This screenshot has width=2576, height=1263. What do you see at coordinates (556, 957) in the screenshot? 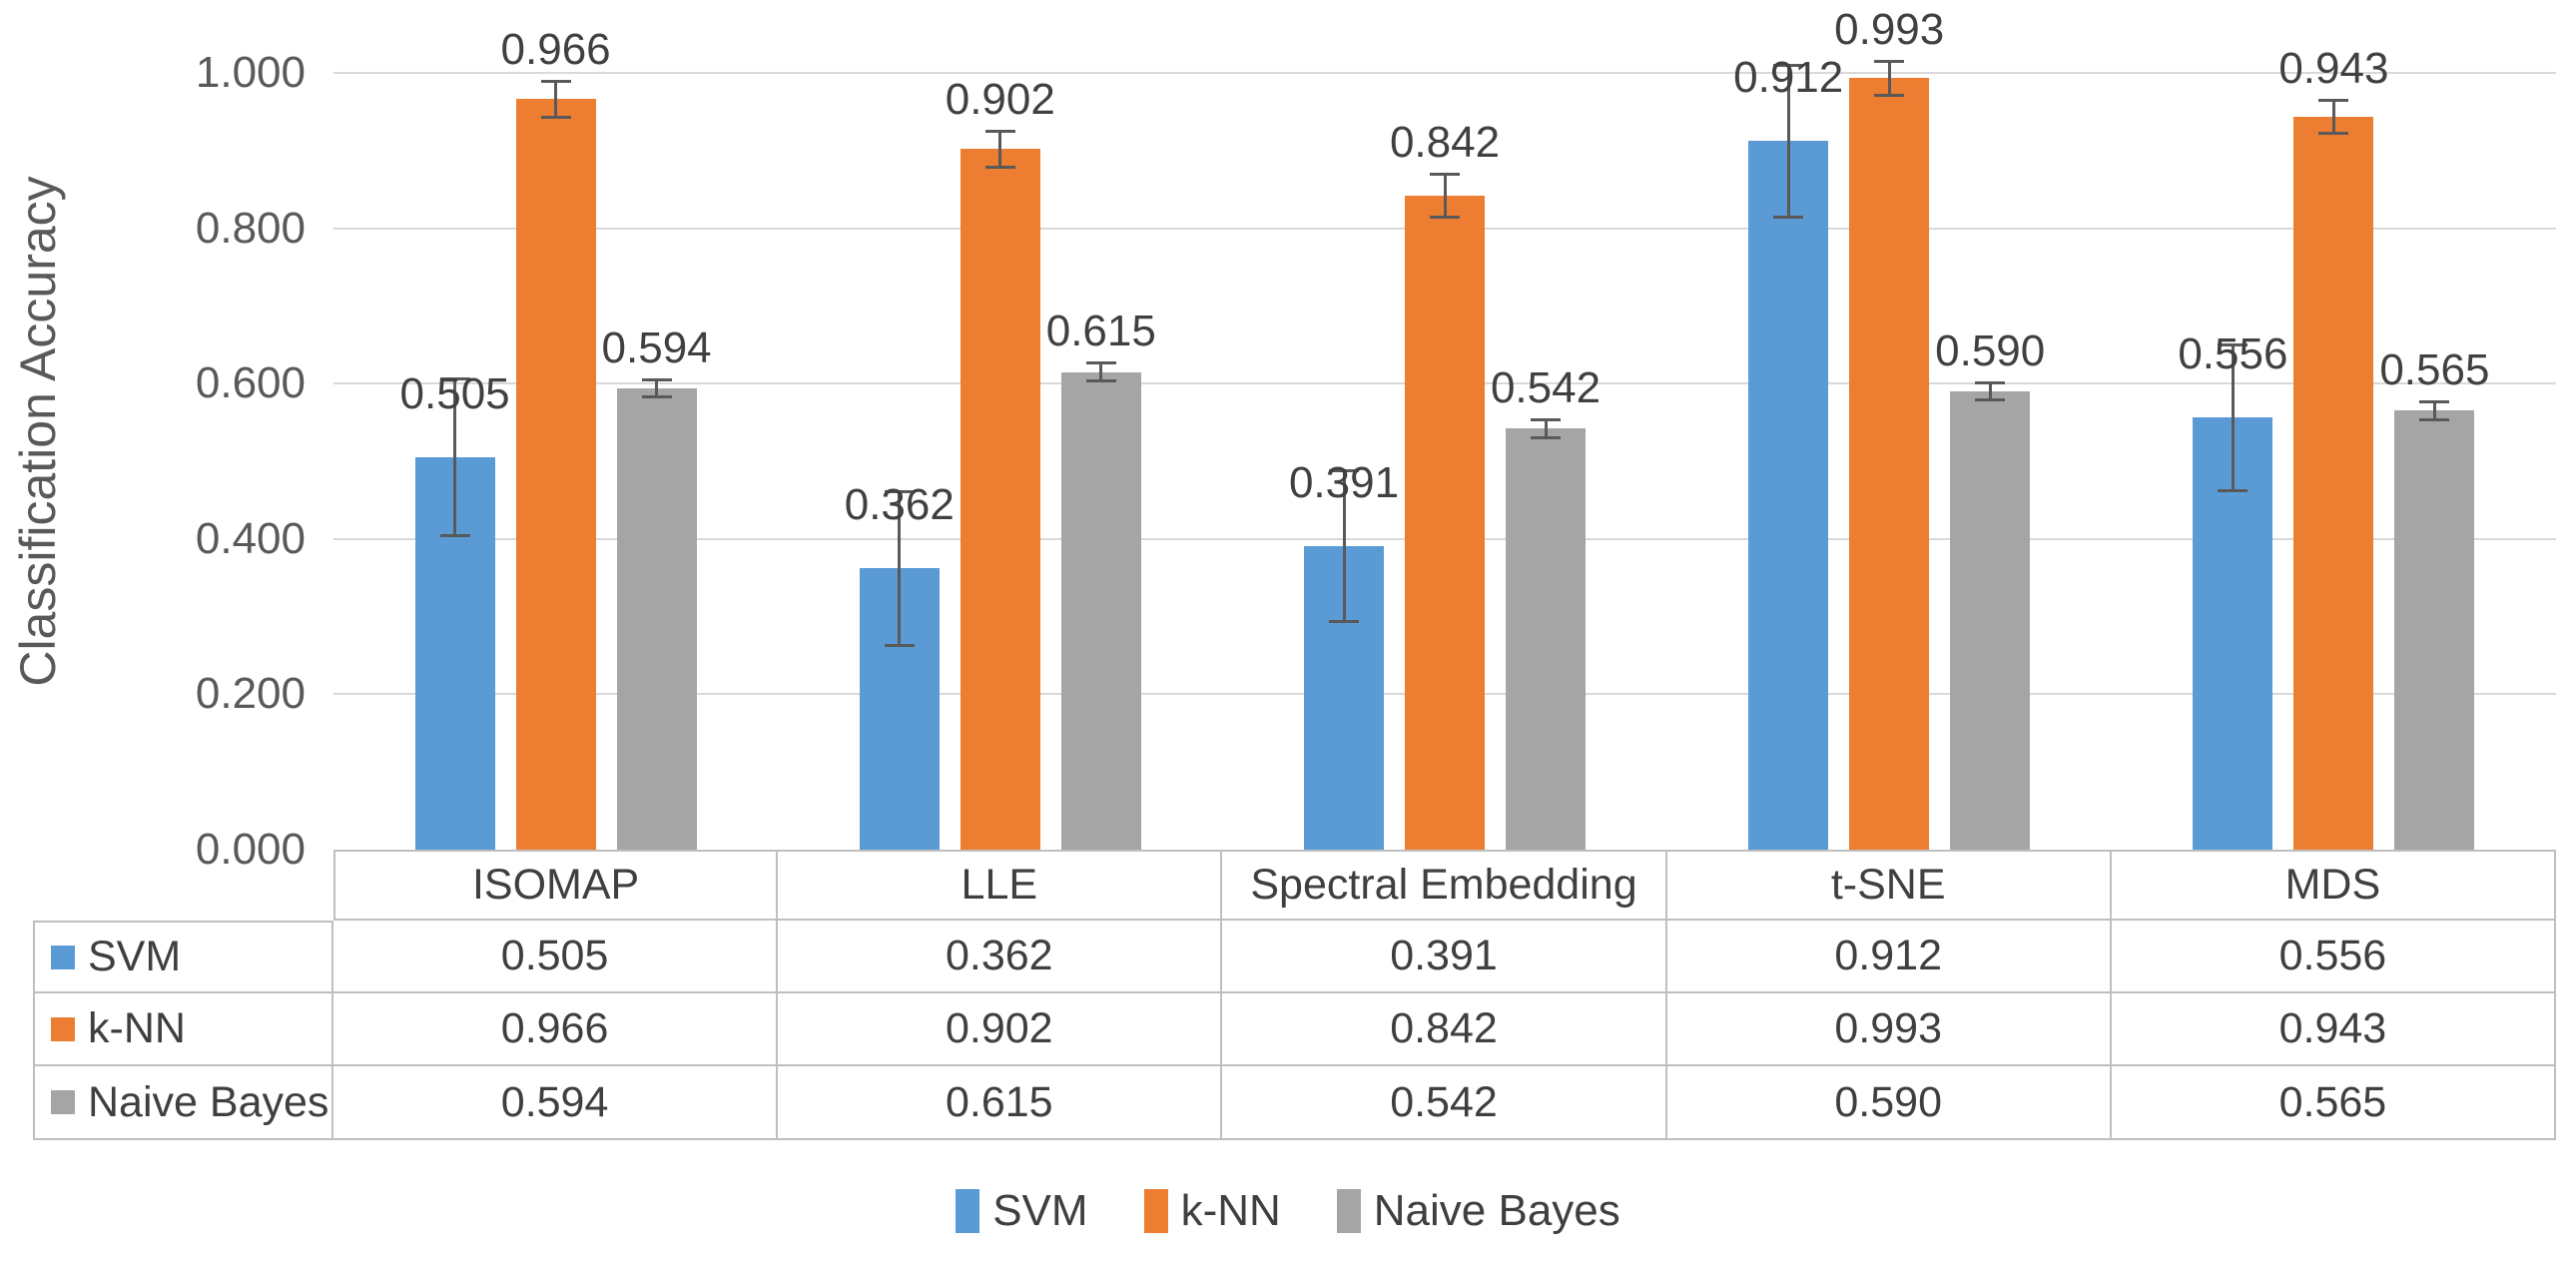
I see `table-value-cell: 0.505` at bounding box center [556, 957].